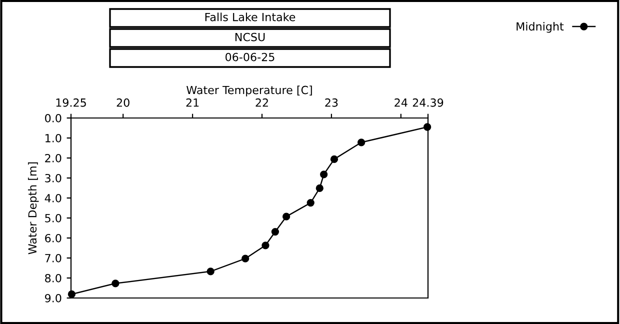 Image resolution: width=620 pixels, height=324 pixels. What do you see at coordinates (331, 102) in the screenshot?
I see `x-tick-label: 23` at bounding box center [331, 102].